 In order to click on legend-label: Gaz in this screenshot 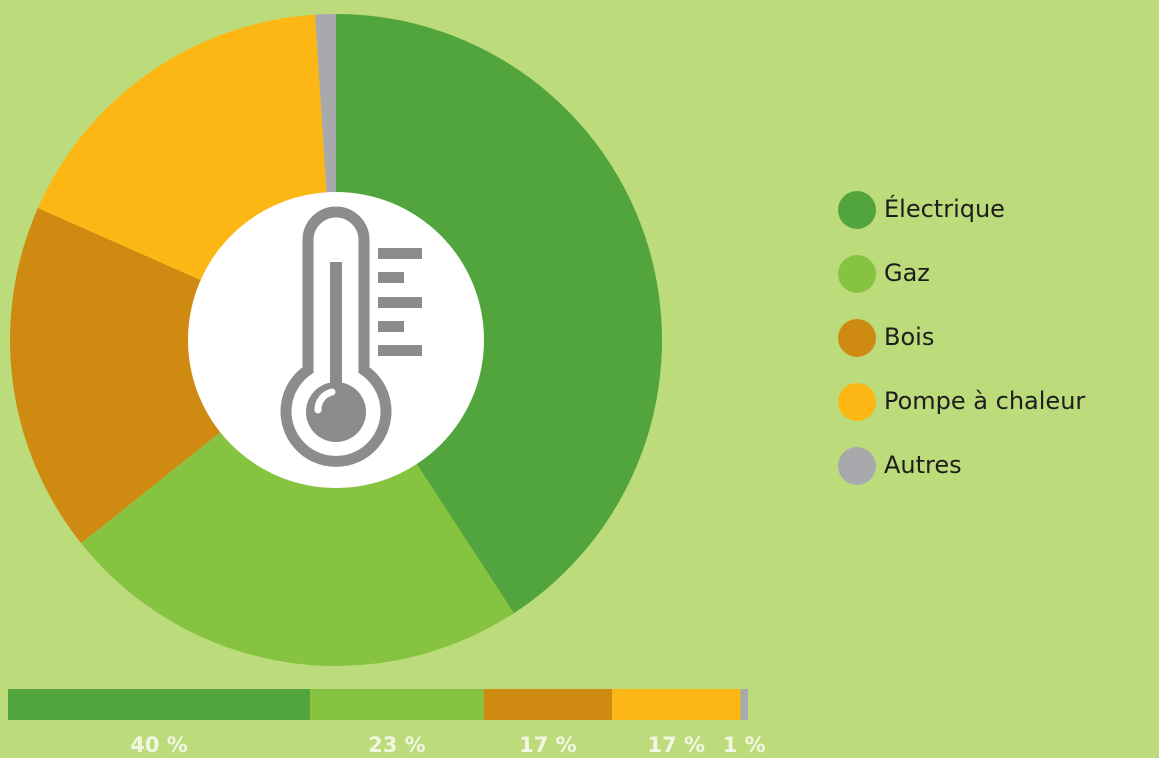, I will do `click(907, 273)`.